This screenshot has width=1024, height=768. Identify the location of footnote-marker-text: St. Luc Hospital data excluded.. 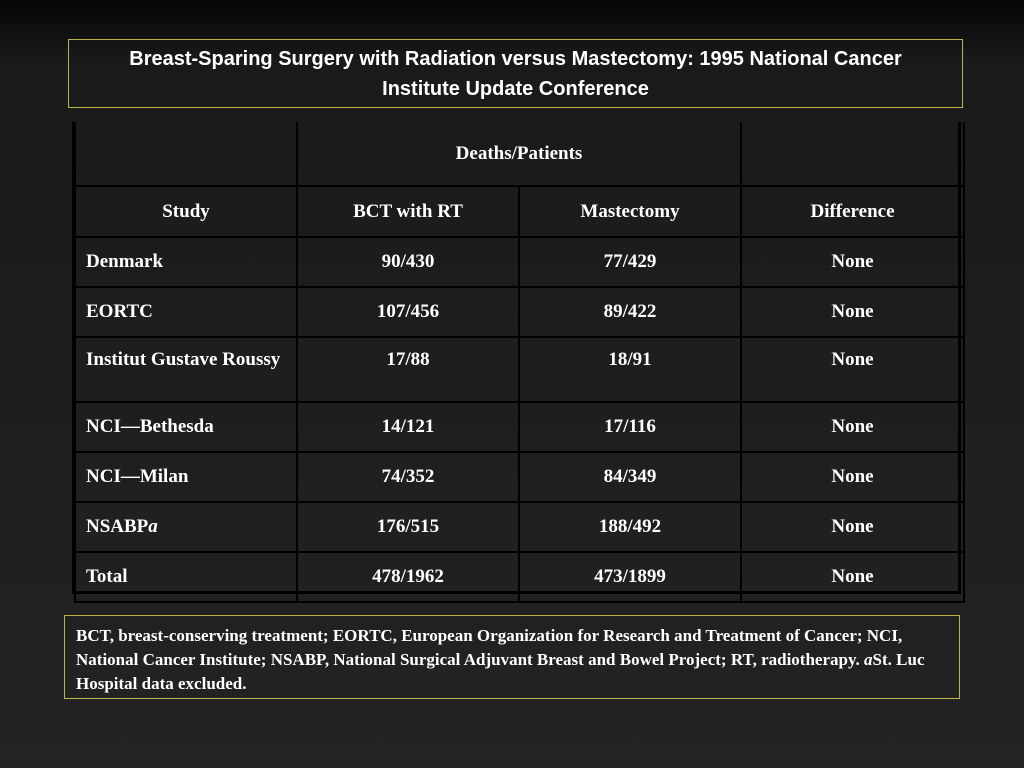
(500, 671).